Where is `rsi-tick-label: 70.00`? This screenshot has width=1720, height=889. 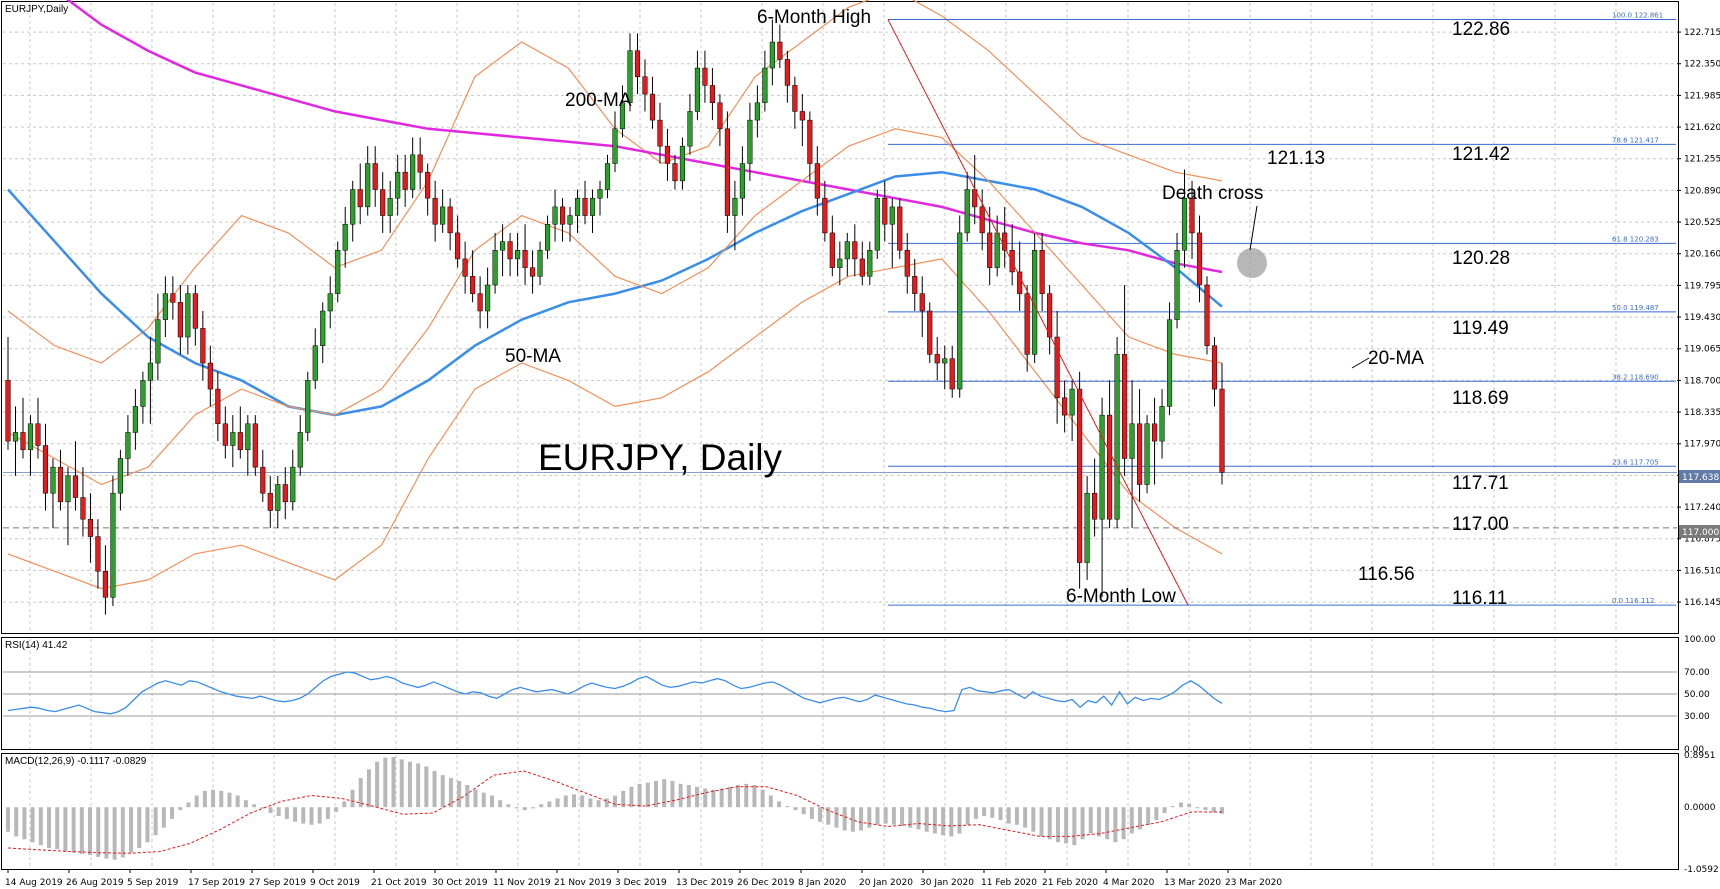
rsi-tick-label: 70.00 is located at coordinates (1697, 673).